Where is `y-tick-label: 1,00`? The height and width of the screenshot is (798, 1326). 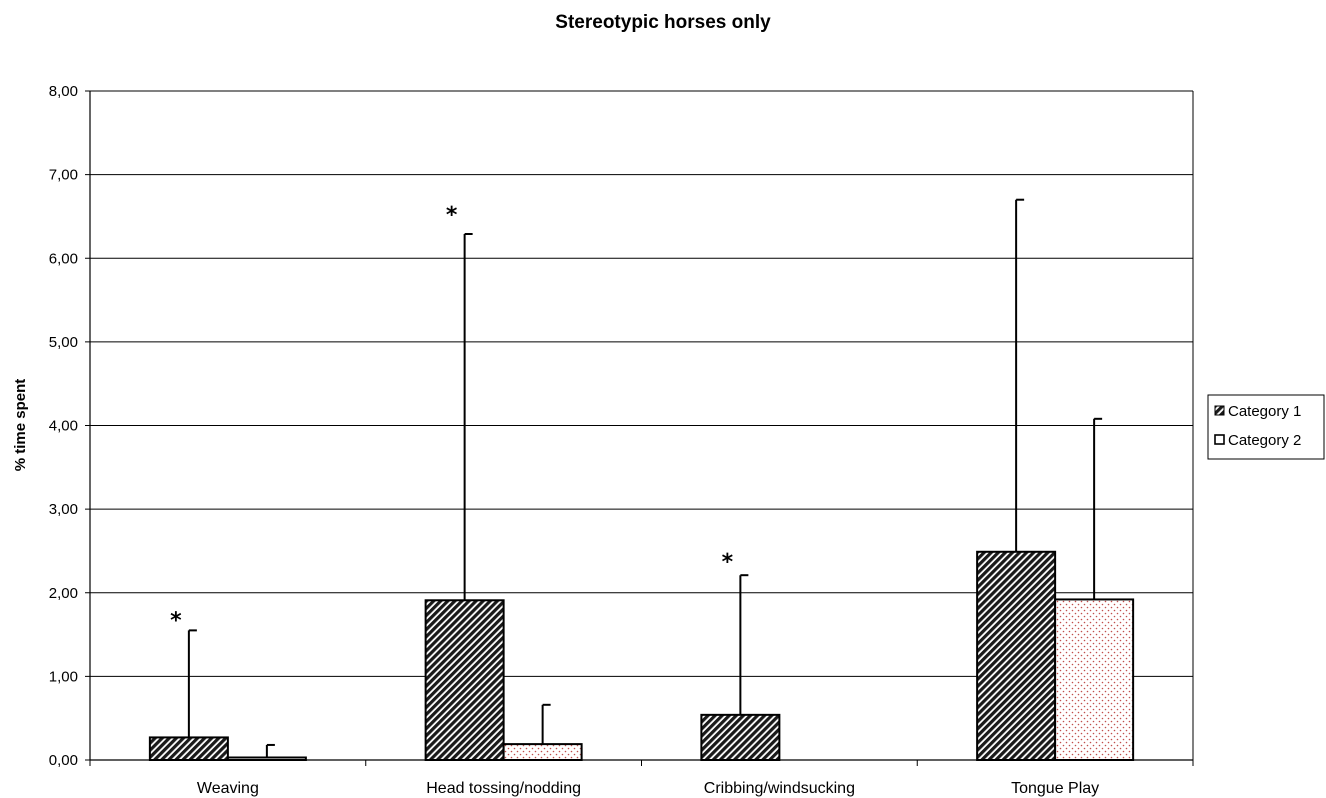 y-tick-label: 1,00 is located at coordinates (63, 676).